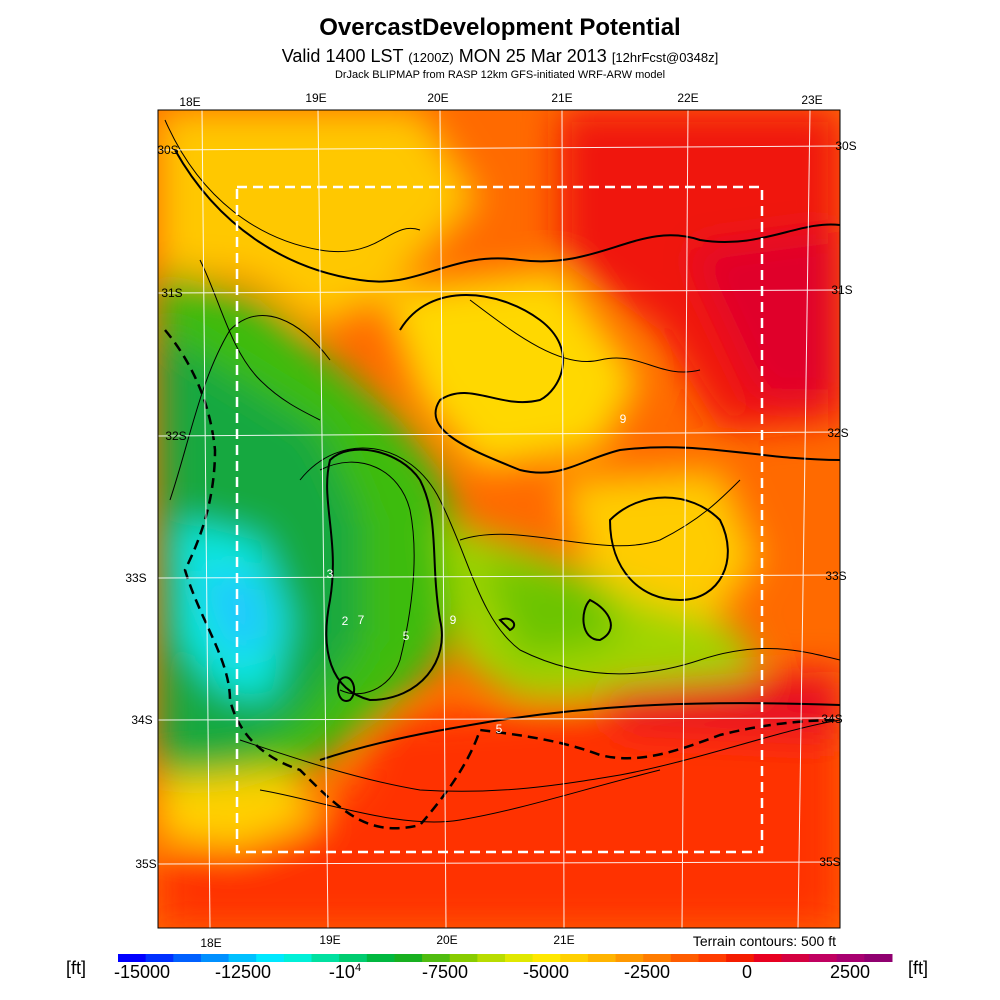  Describe the element at coordinates (837, 433) in the screenshot. I see `right-lat-label: 32S` at that location.